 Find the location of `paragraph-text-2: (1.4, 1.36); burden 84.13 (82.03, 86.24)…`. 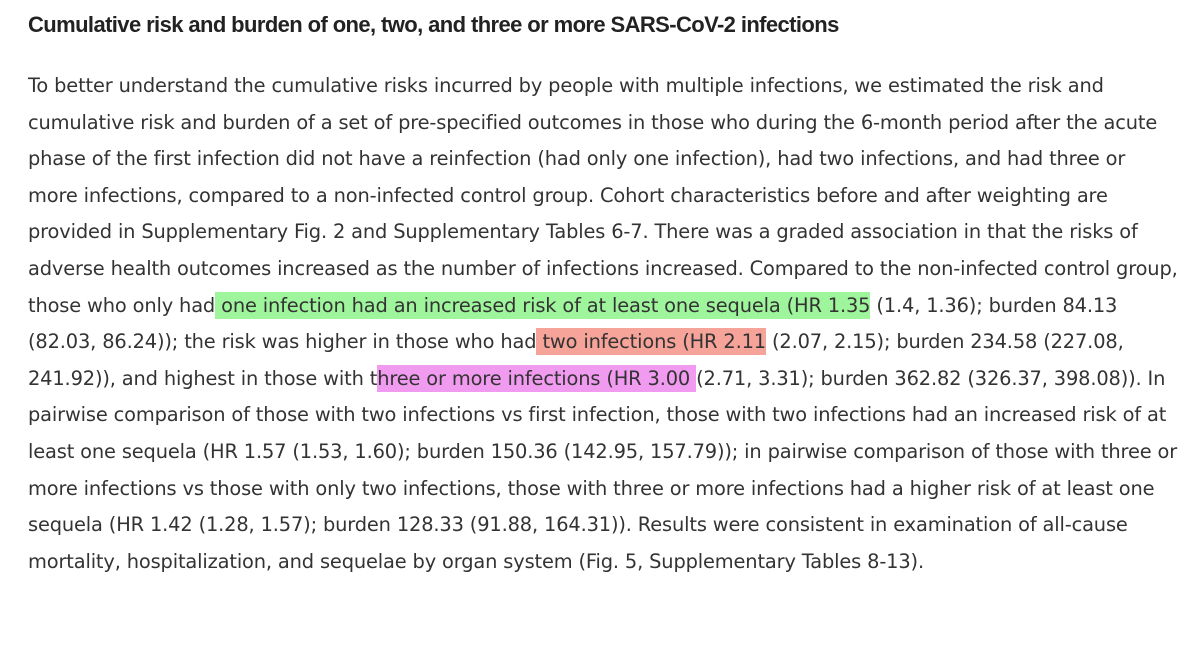

paragraph-text-2: (1.4, 1.36); burden 84.13 (82.03, 86.24)… is located at coordinates (573, 323).